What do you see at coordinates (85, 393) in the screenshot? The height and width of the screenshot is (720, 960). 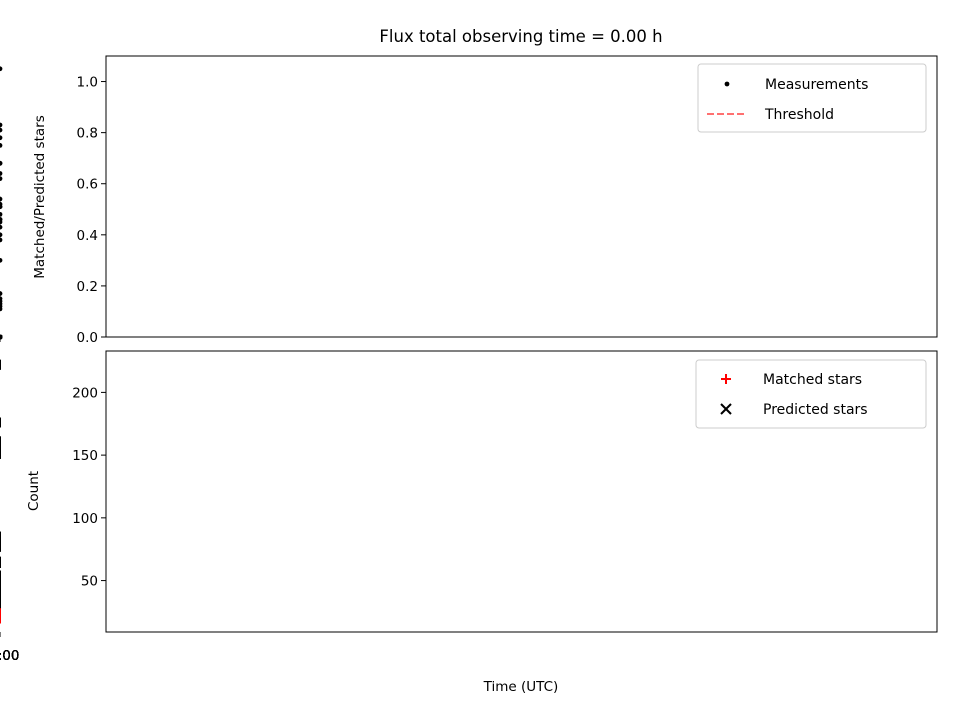 I see `count-y-tick-label: 200` at bounding box center [85, 393].